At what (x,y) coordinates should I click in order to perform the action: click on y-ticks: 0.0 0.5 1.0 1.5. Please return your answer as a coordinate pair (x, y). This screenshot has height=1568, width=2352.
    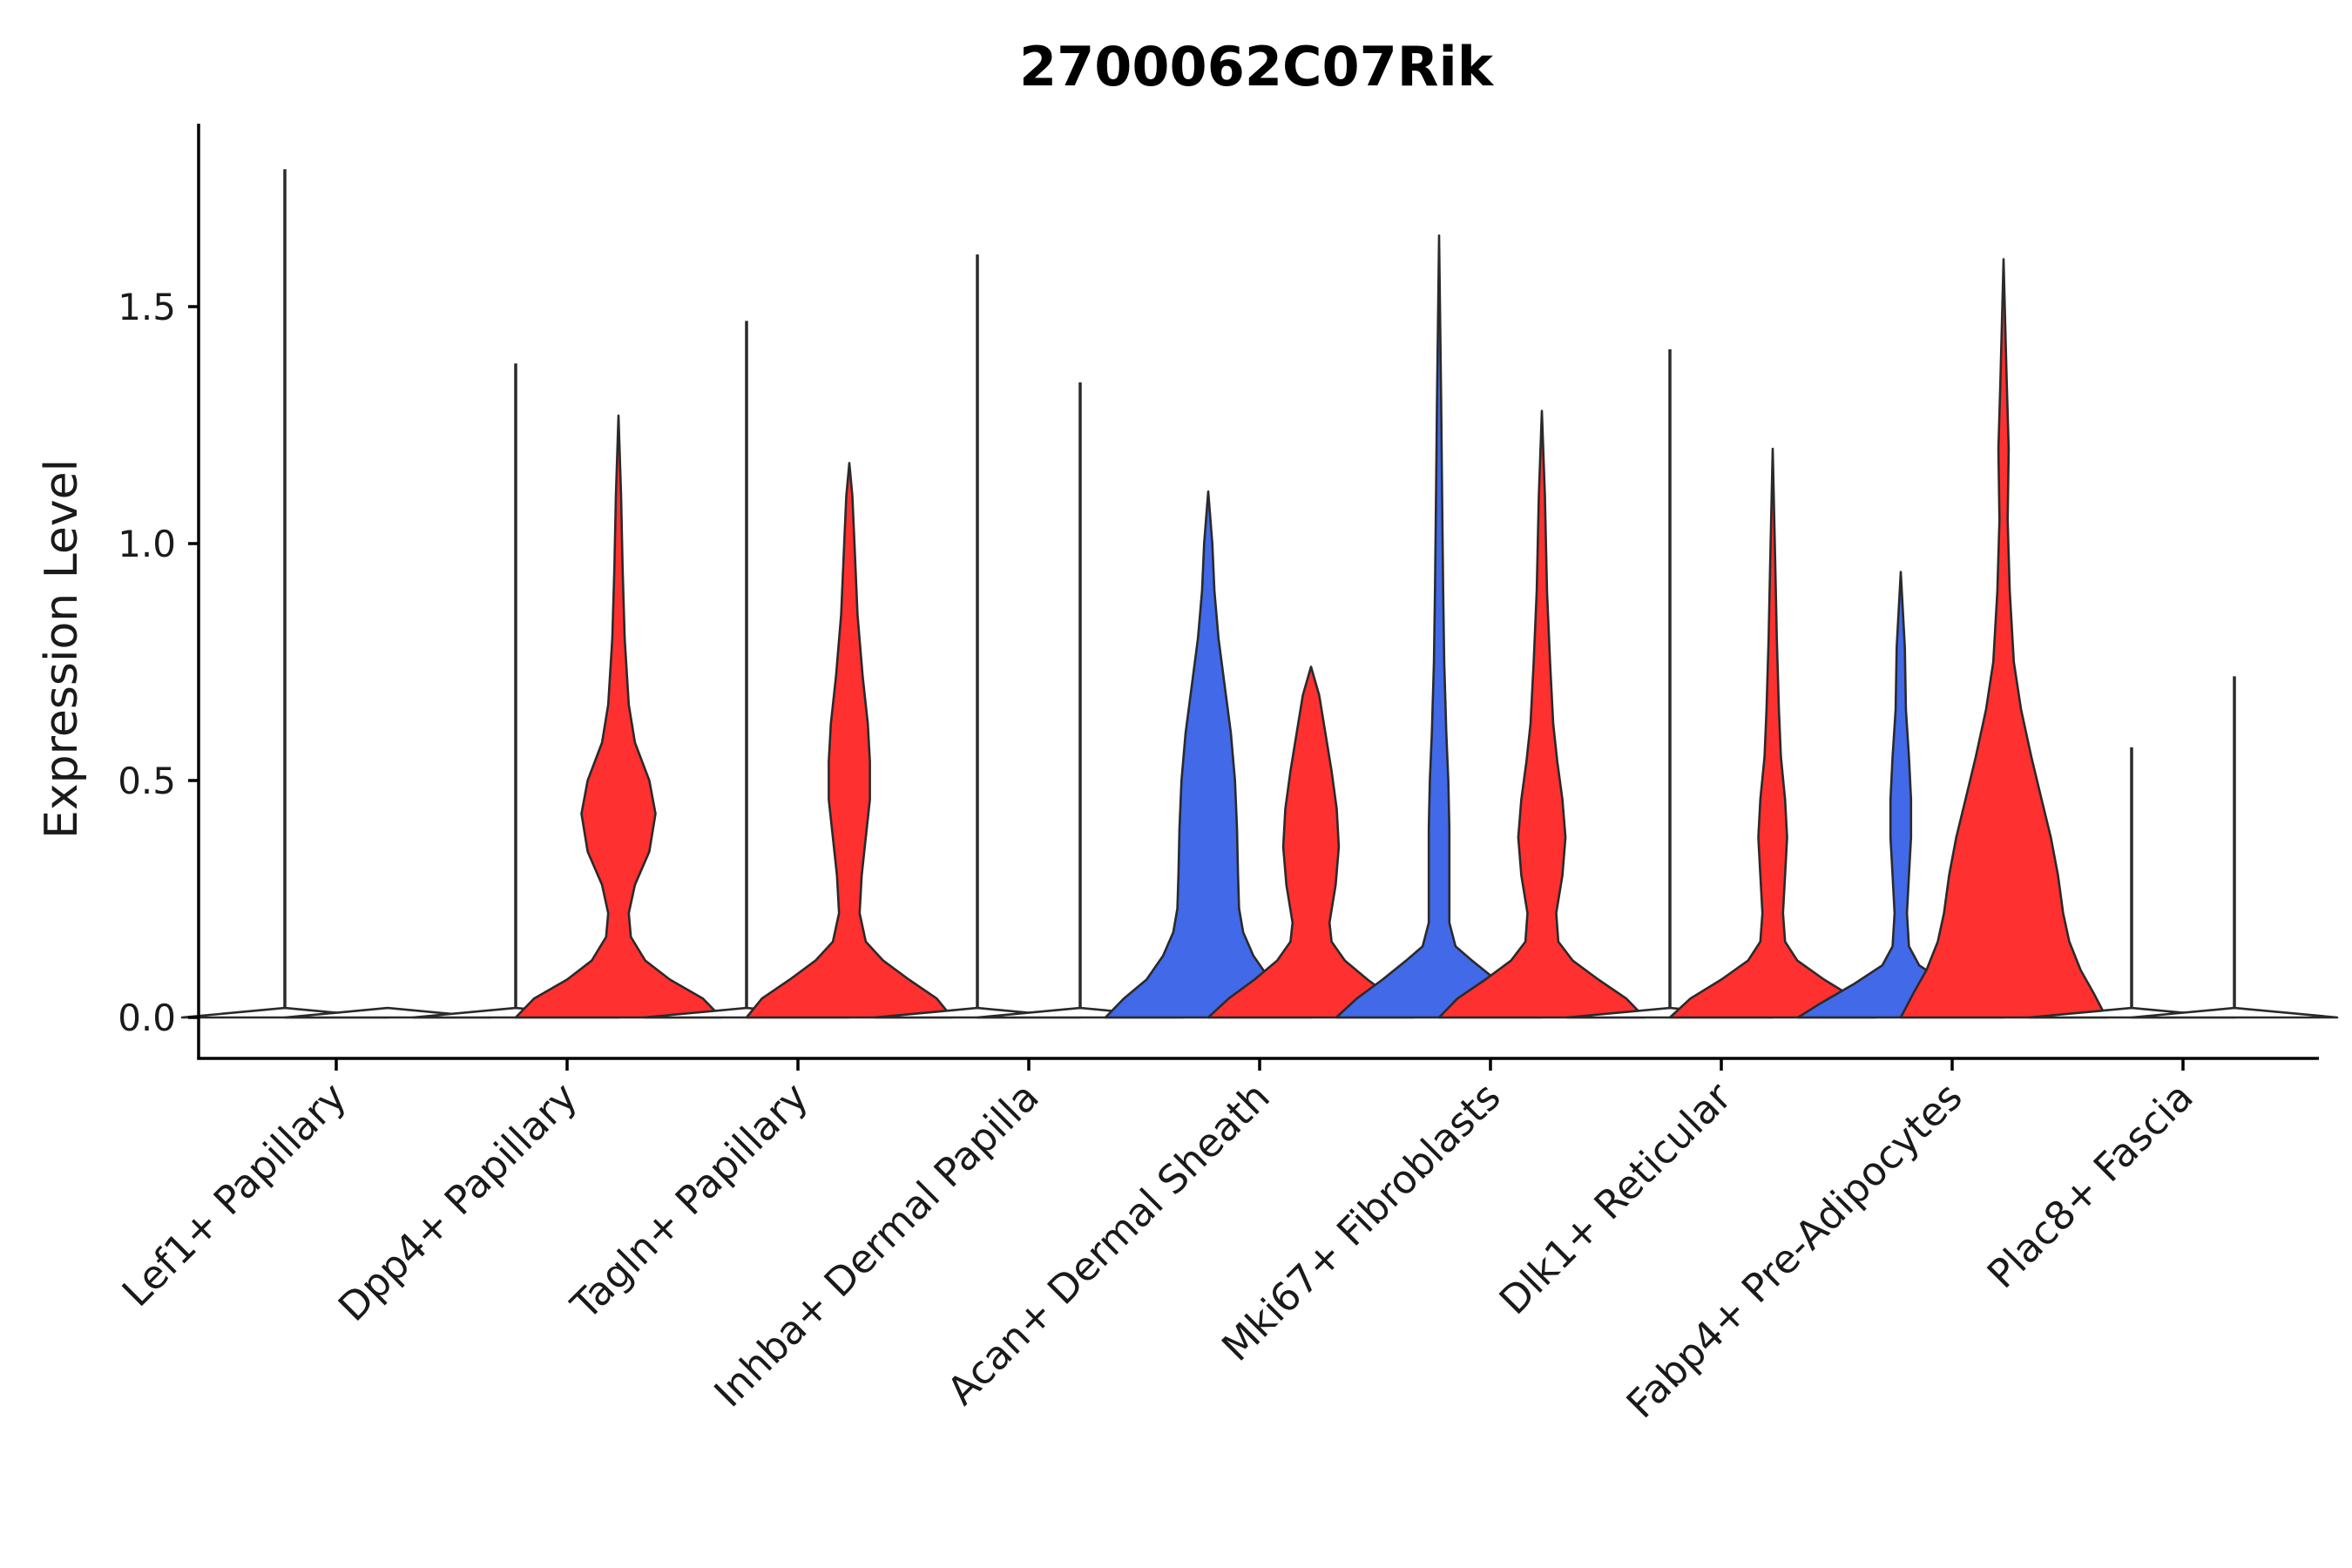
    Looking at the image, I should click on (158, 662).